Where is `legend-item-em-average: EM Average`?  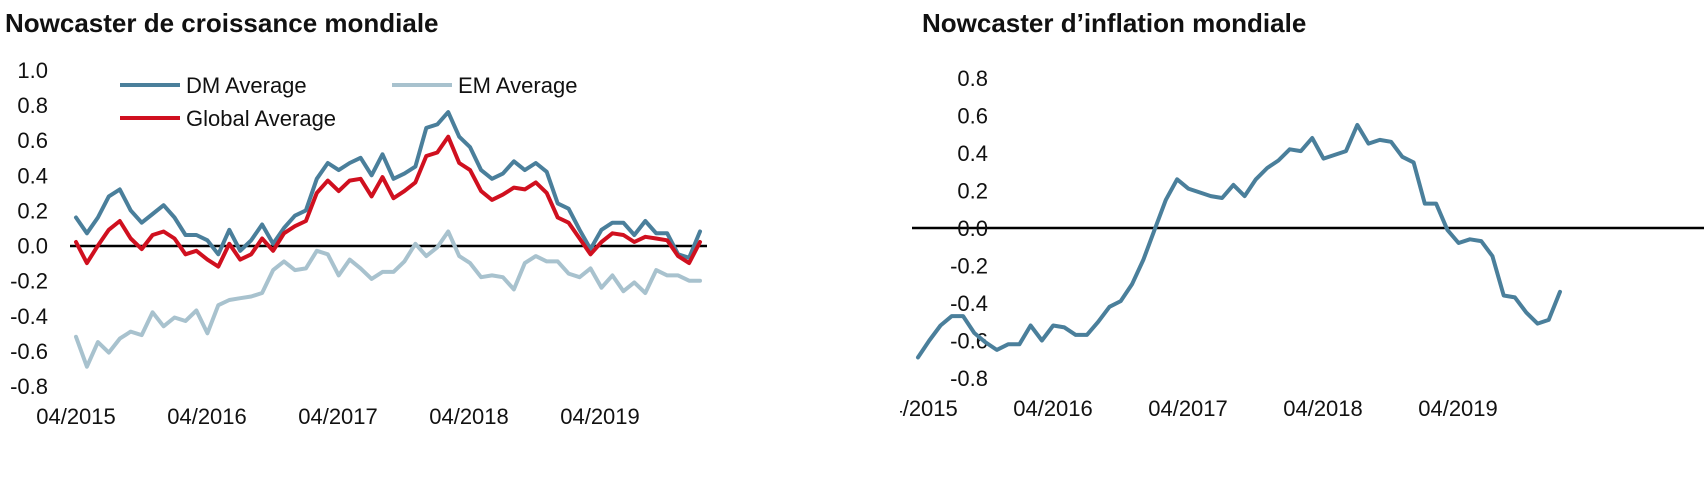 legend-item-em-average: EM Average is located at coordinates (484, 85).